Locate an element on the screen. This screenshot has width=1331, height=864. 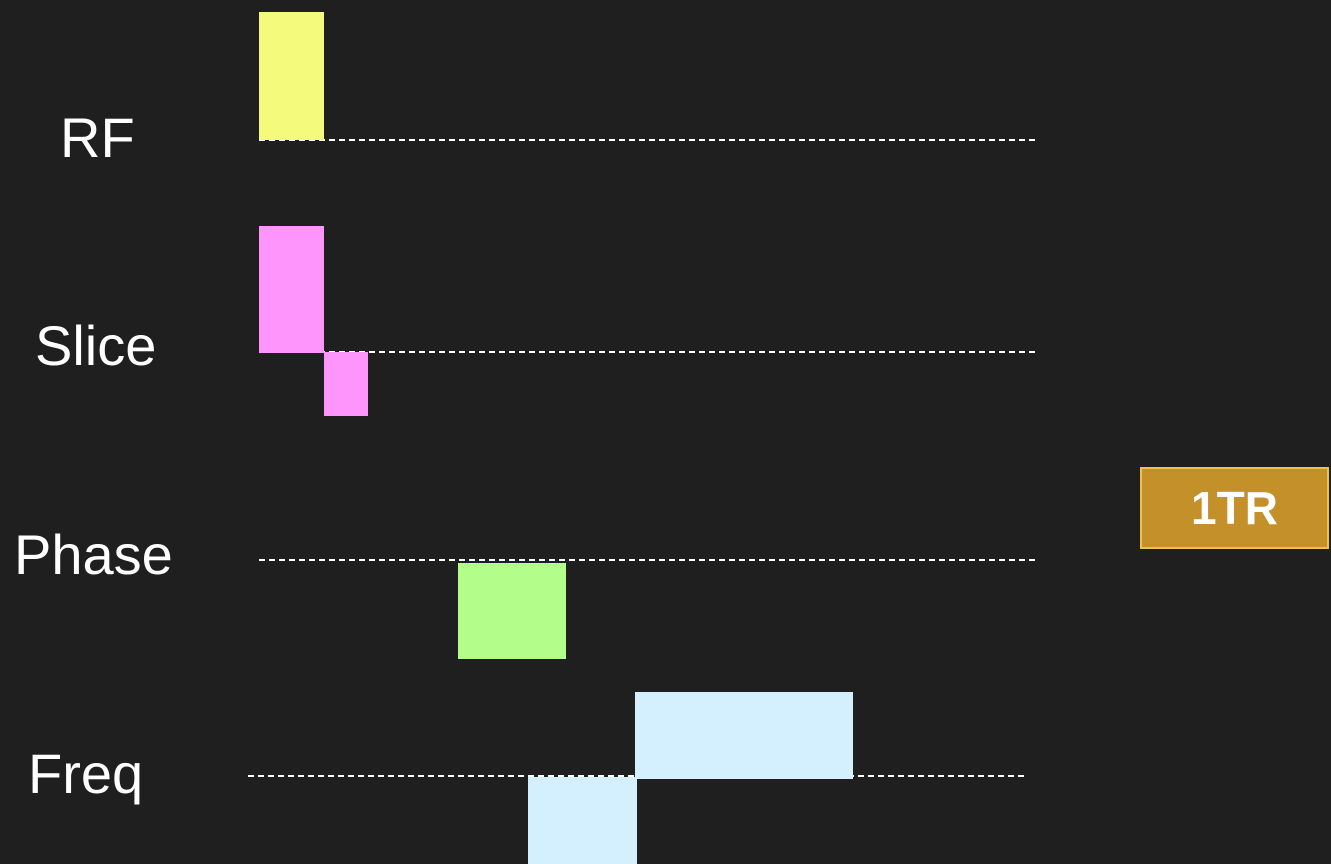
freq-readout-gradient is located at coordinates (744, 735).